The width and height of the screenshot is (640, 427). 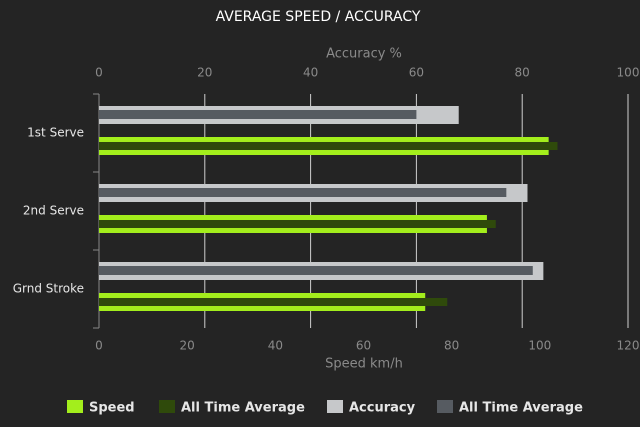 What do you see at coordinates (364, 54) in the screenshot?
I see `x2-axis-label: Accuracy %` at bounding box center [364, 54].